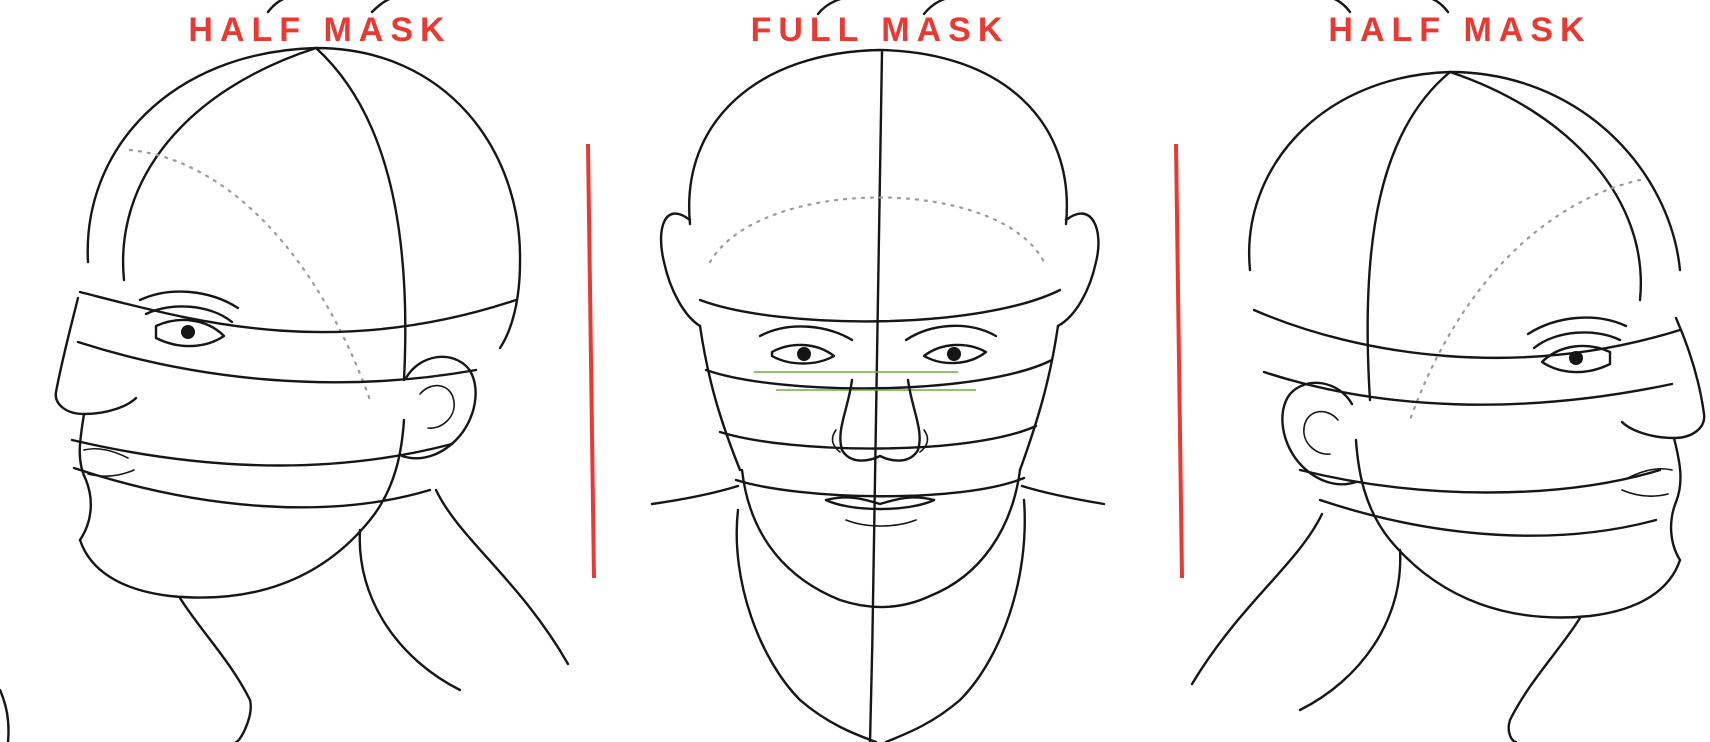 This screenshot has height=742, width=1710. What do you see at coordinates (320, 30) in the screenshot?
I see `panel-title-left: HALF MASK` at bounding box center [320, 30].